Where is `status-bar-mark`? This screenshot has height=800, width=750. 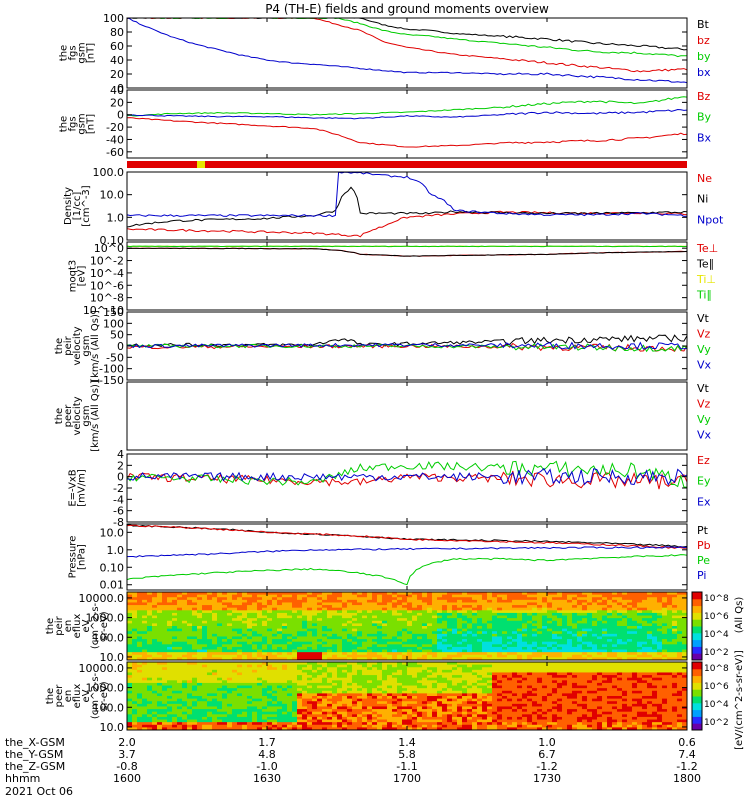
status-bar-mark is located at coordinates (201, 164).